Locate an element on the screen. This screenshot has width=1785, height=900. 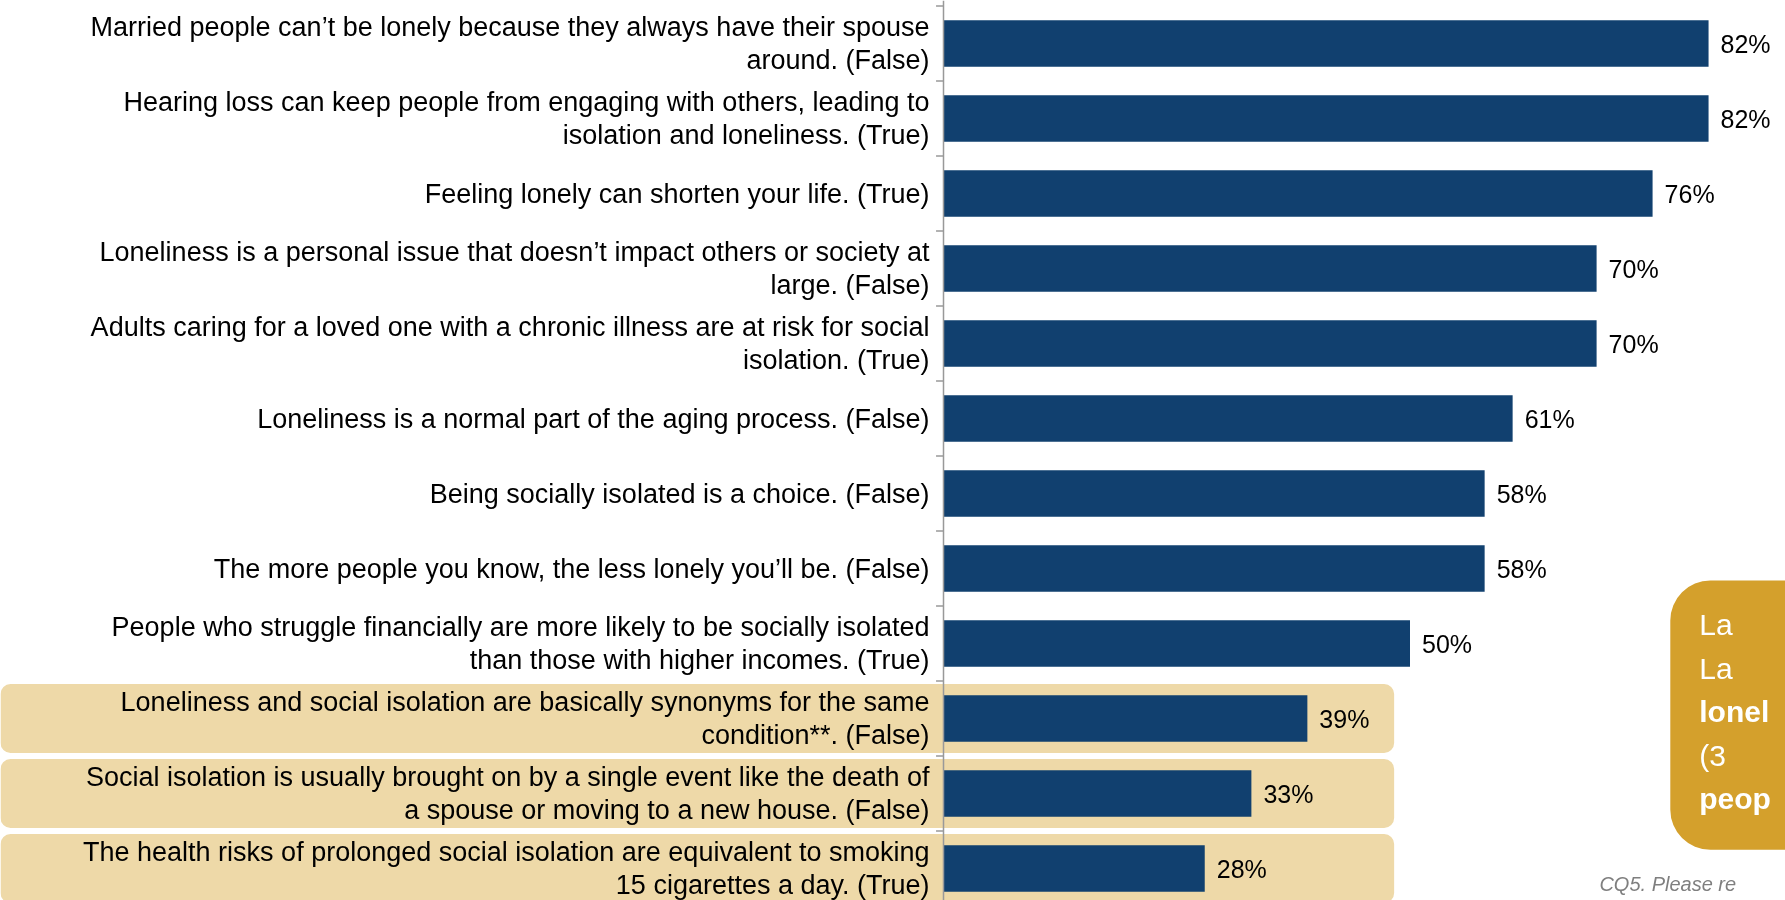
data-label: 39% is located at coordinates (1344, 718).